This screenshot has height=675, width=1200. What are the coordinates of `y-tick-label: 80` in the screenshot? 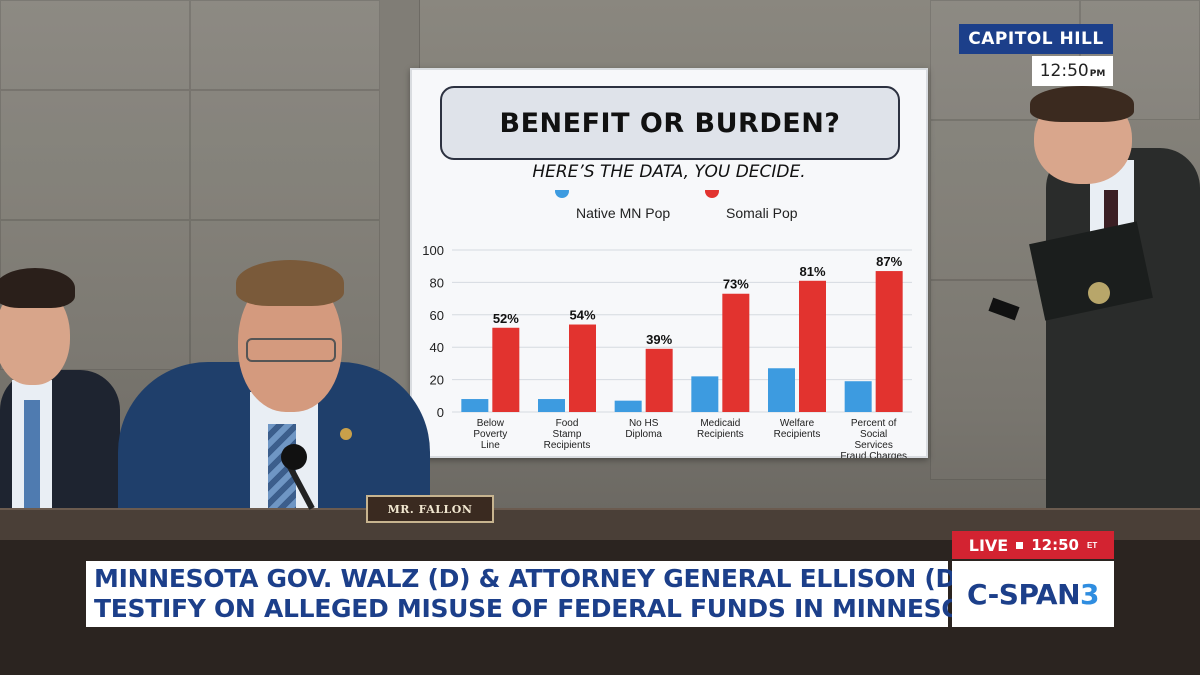 It's located at (437, 282).